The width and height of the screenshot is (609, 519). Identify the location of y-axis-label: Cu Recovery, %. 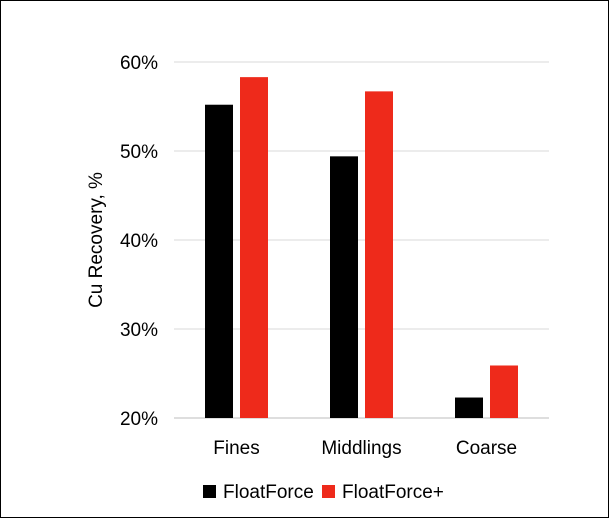
(96, 240).